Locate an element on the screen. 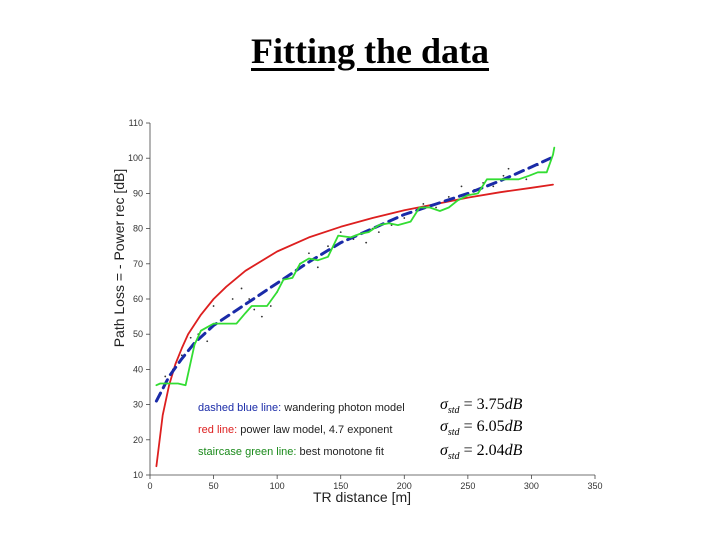 Image resolution: width=720 pixels, height=540 pixels. sigma-unit-red: dB is located at coordinates (514, 426).